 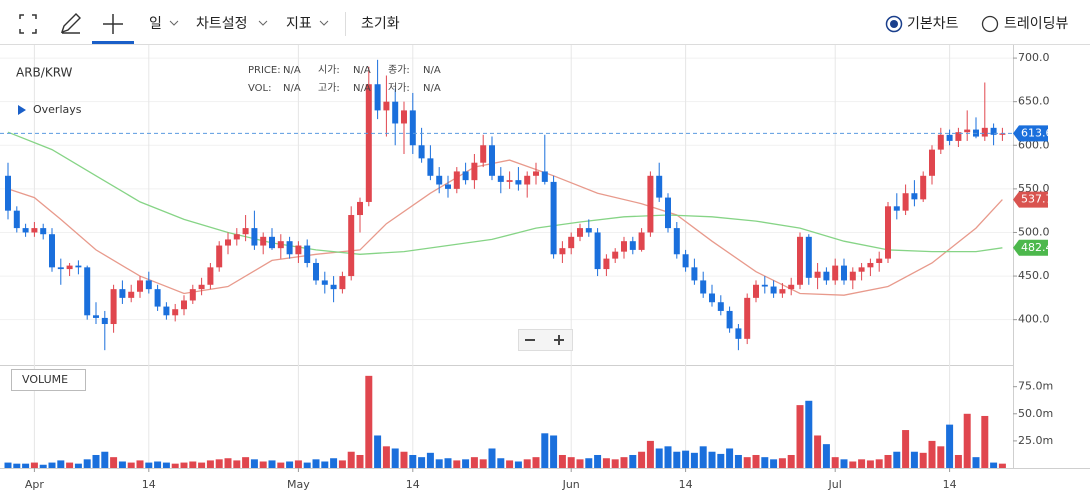 What do you see at coordinates (264, 70) in the screenshot?
I see `info-label: PRICE:` at bounding box center [264, 70].